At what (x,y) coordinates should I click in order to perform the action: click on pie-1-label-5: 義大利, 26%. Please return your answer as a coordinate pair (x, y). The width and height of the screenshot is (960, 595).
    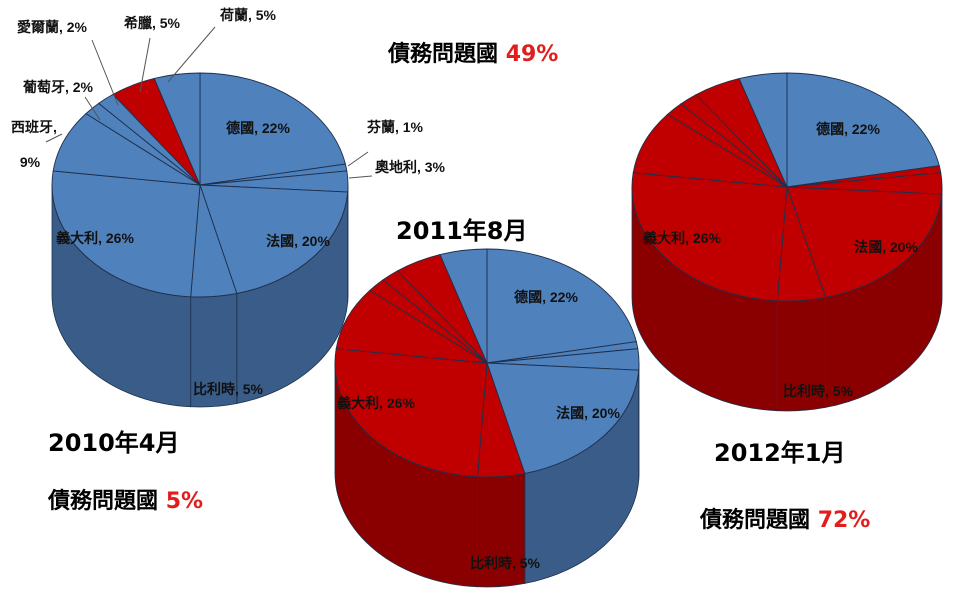
    Looking at the image, I should click on (376, 403).